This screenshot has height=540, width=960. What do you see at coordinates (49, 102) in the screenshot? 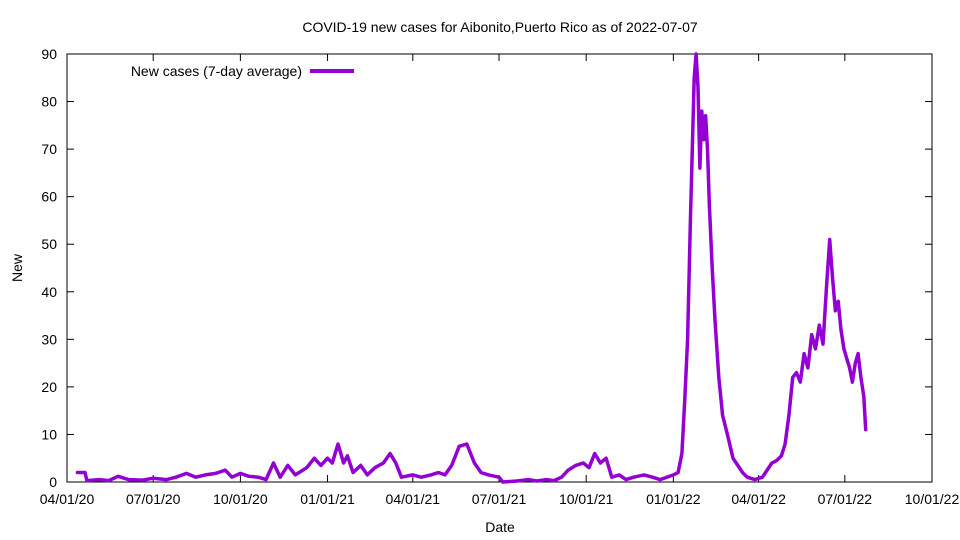
I see `y-tick-label: 80` at bounding box center [49, 102].